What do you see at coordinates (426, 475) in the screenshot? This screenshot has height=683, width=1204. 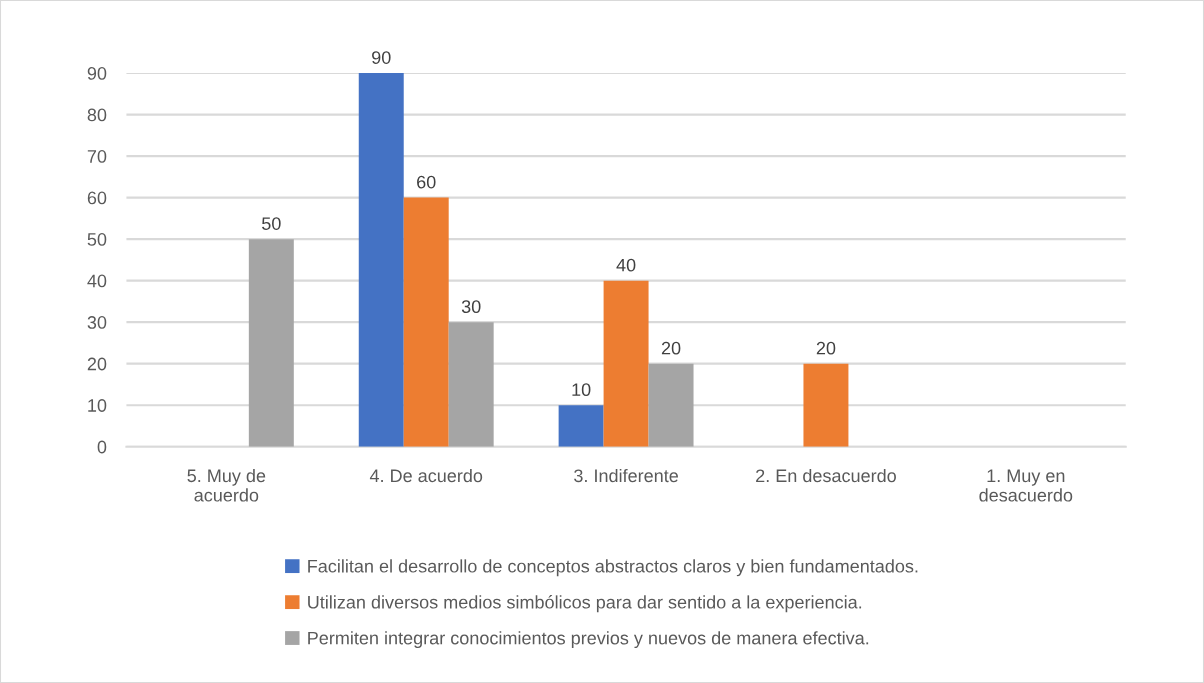 I see `x-tick-label: 4. De acuerdo` at bounding box center [426, 475].